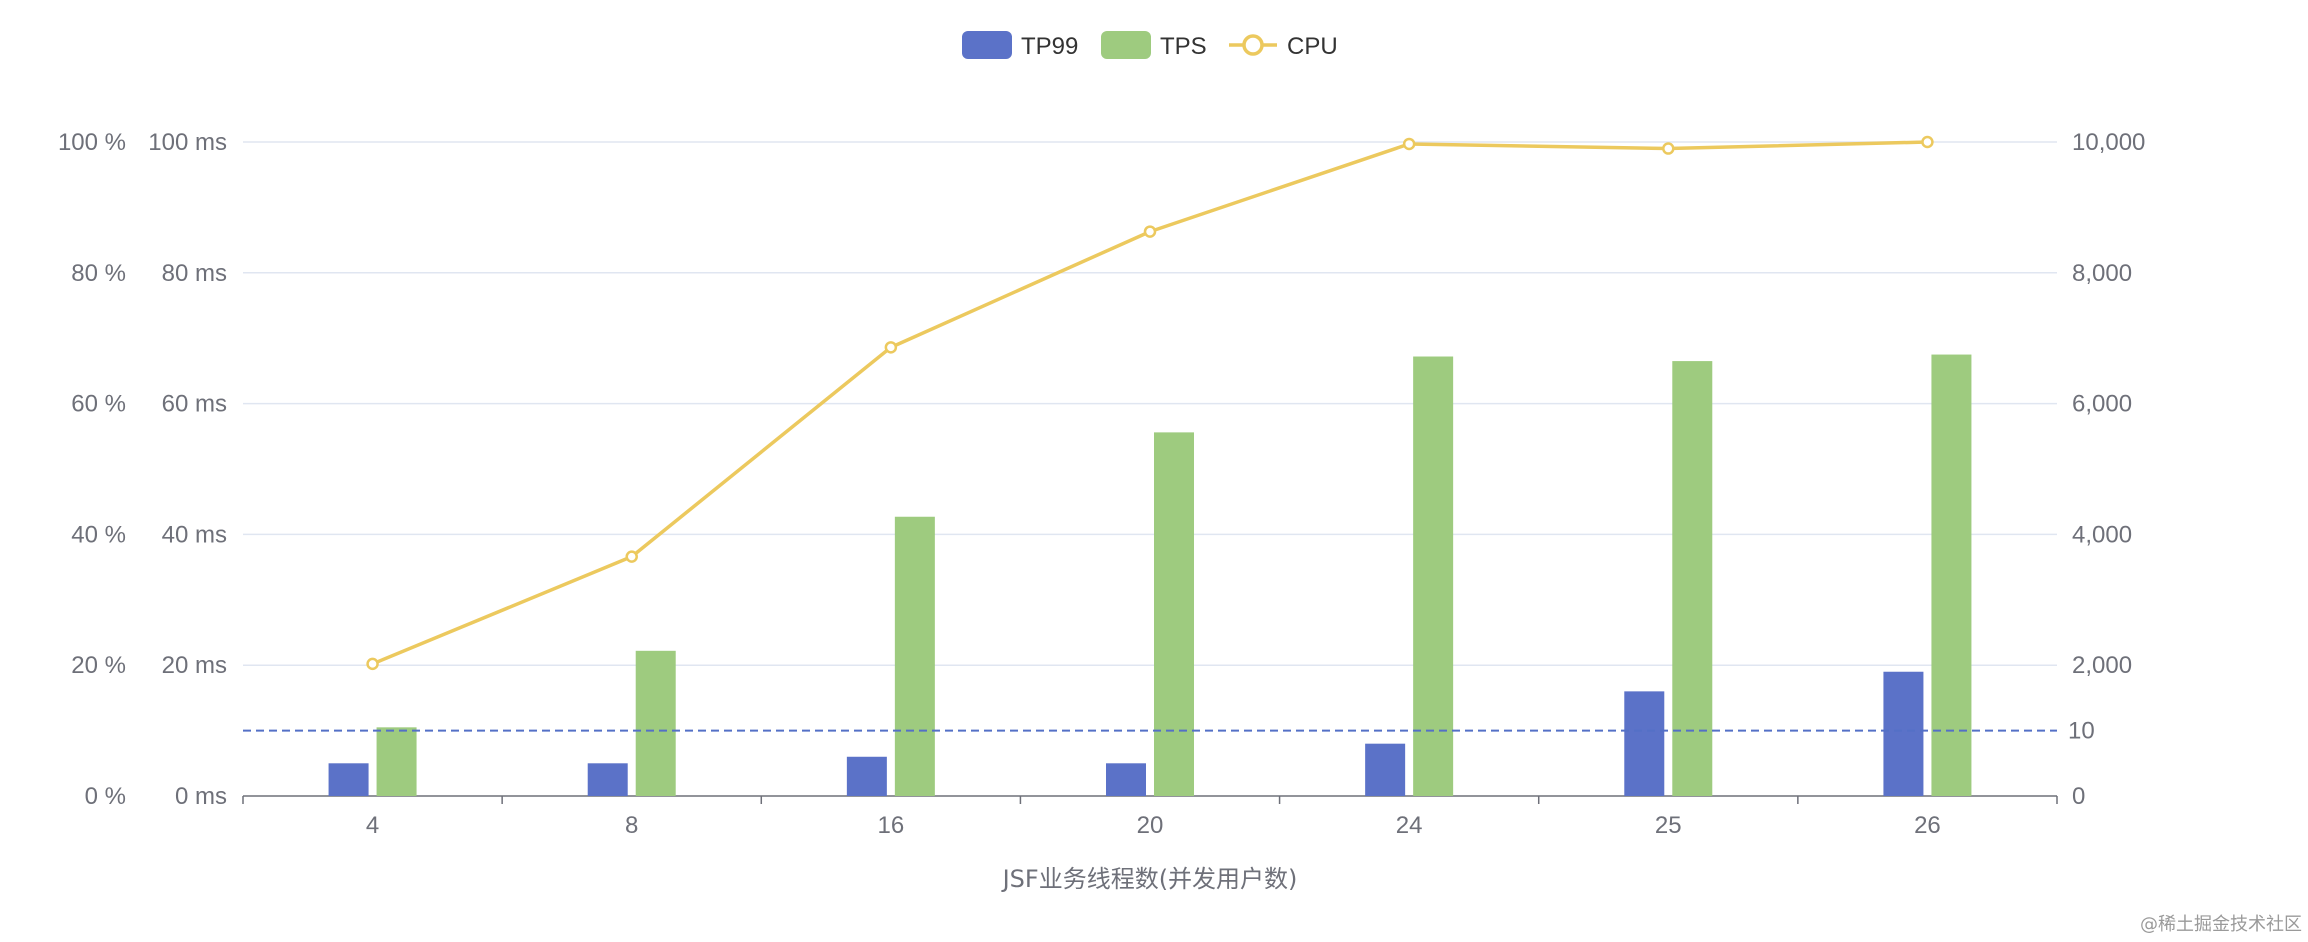  What do you see at coordinates (631, 825) in the screenshot?
I see `x-tick-label: 8` at bounding box center [631, 825].